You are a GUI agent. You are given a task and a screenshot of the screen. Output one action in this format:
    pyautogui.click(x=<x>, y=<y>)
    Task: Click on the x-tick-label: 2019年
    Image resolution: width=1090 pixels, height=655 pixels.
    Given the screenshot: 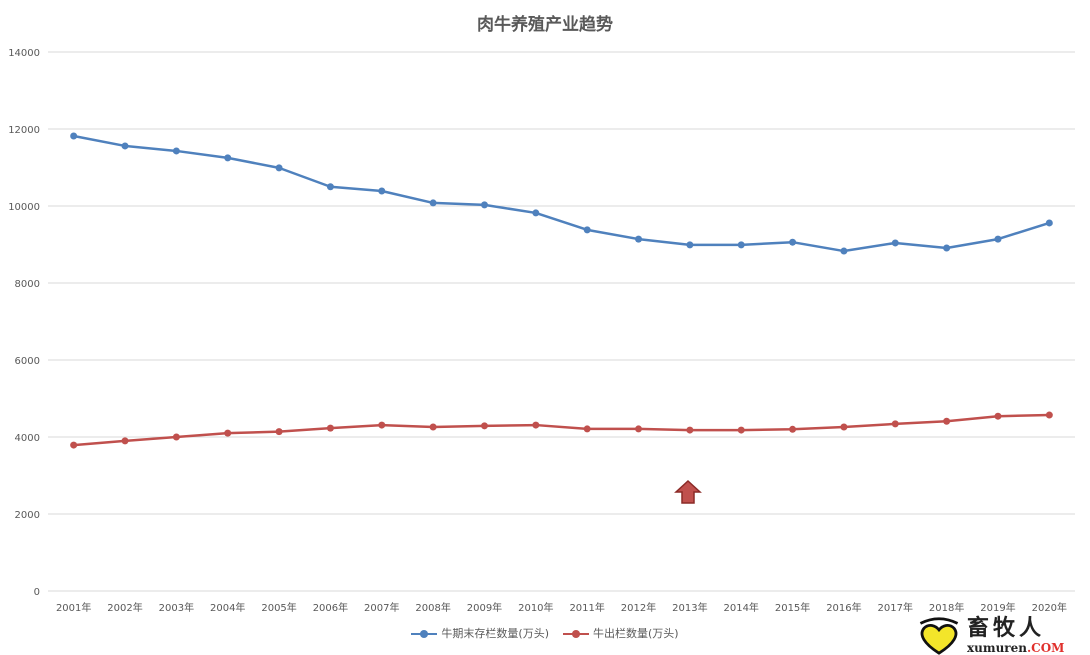 What is the action you would take?
    pyautogui.click(x=997, y=607)
    